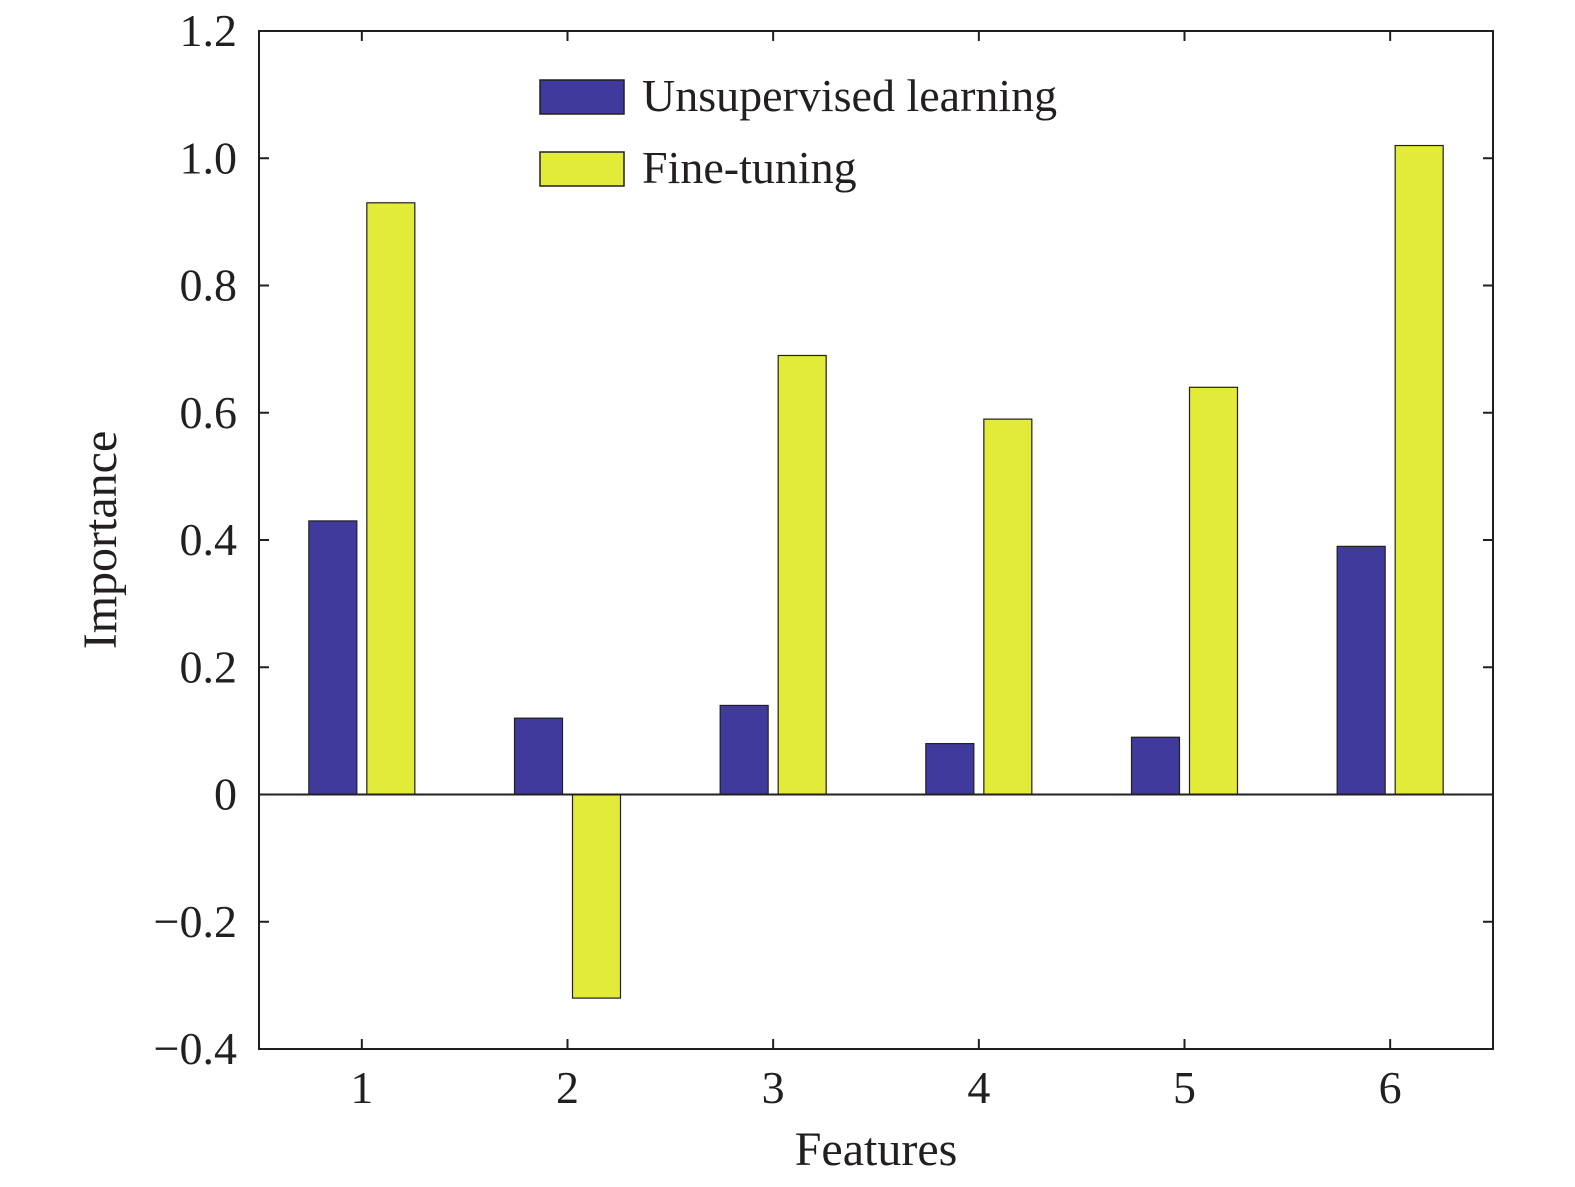  I want to click on x-axis-title: Features, so click(876, 1149).